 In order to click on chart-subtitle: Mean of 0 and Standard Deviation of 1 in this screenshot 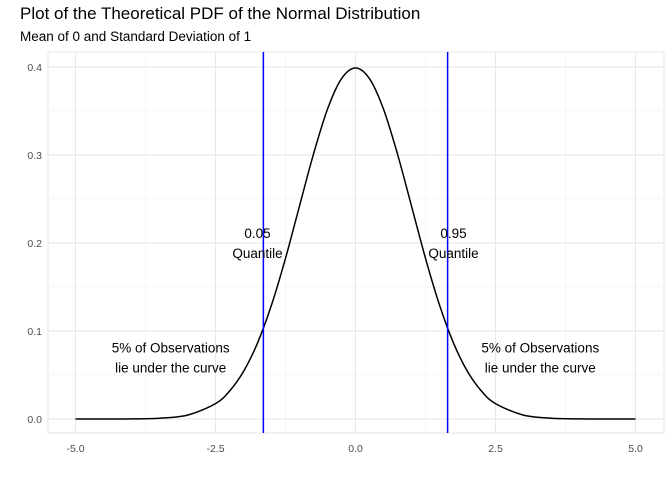, I will do `click(136, 36)`.